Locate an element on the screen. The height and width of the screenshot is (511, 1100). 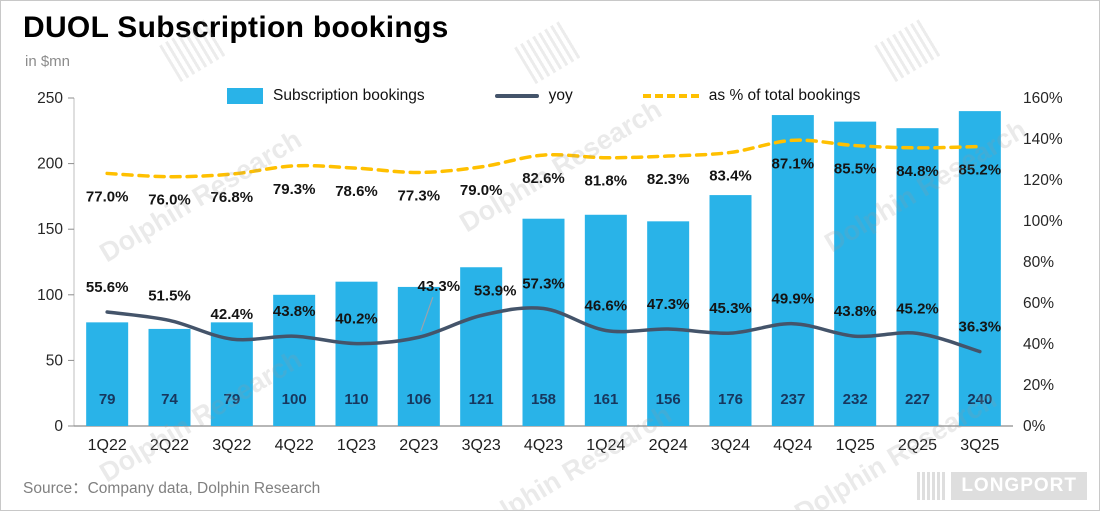
bar-2Q25 is located at coordinates (917, 277).